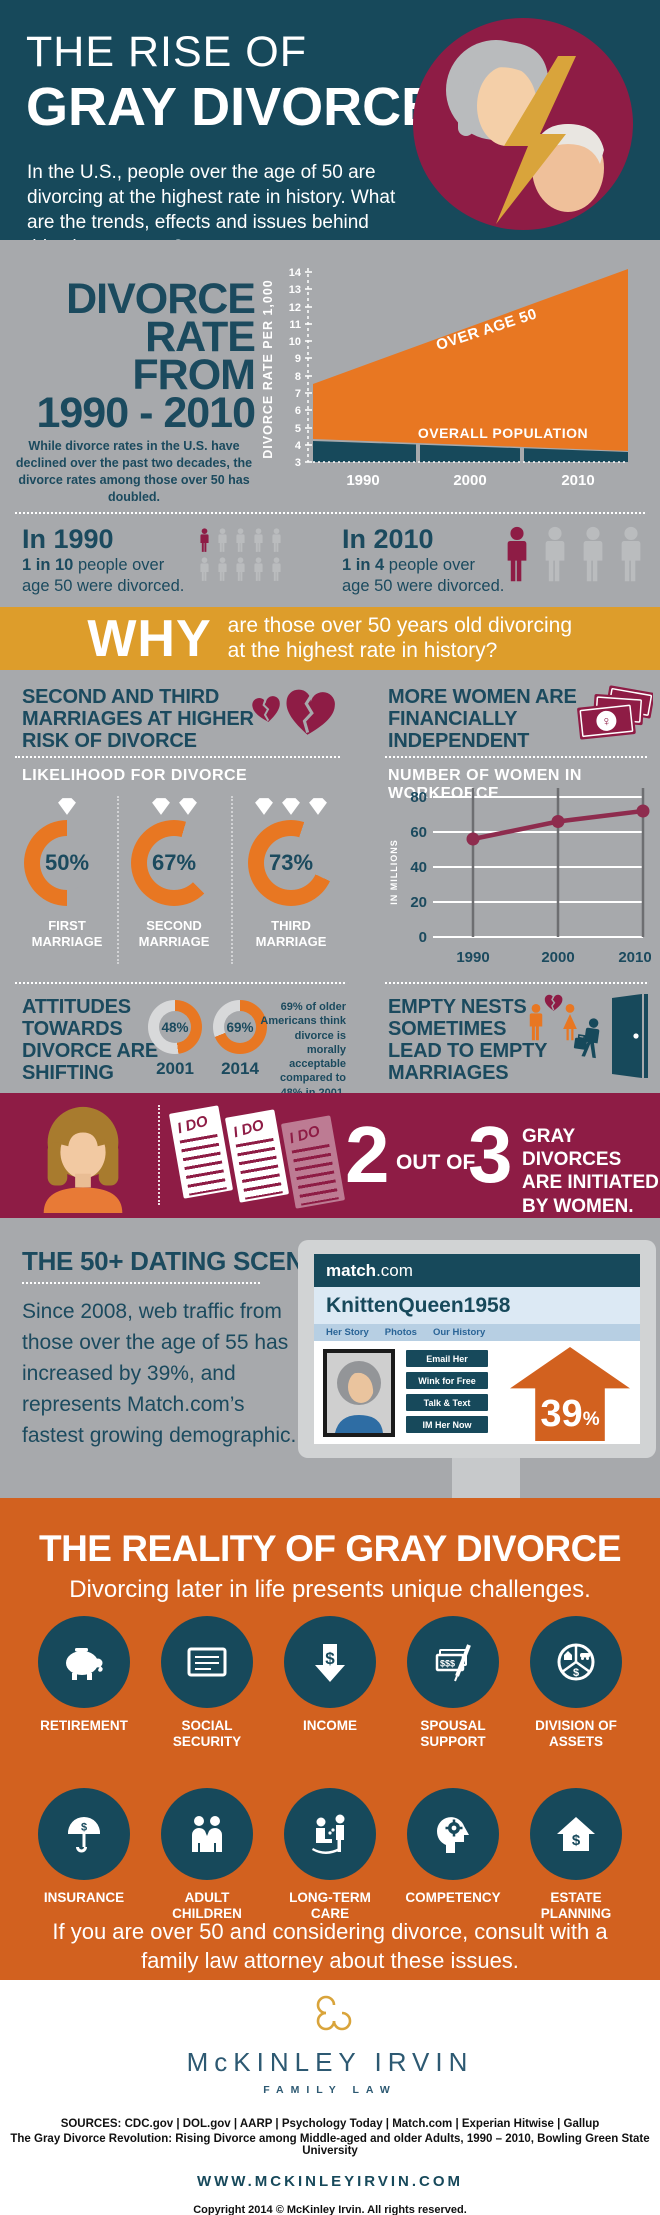 The image size is (660, 2215). What do you see at coordinates (330, 1725) in the screenshot?
I see `reality-label: INCOME` at bounding box center [330, 1725].